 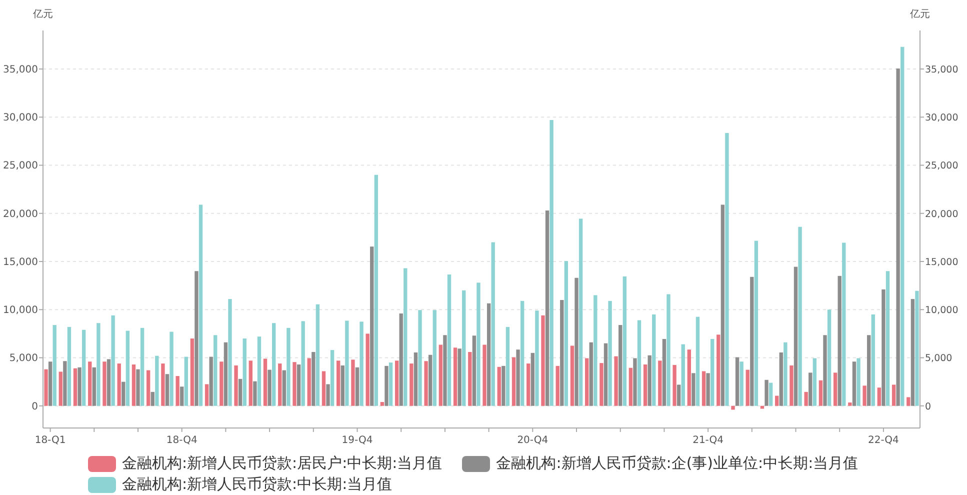 I want to click on y-tick-label: 30,000, so click(x=20, y=118).